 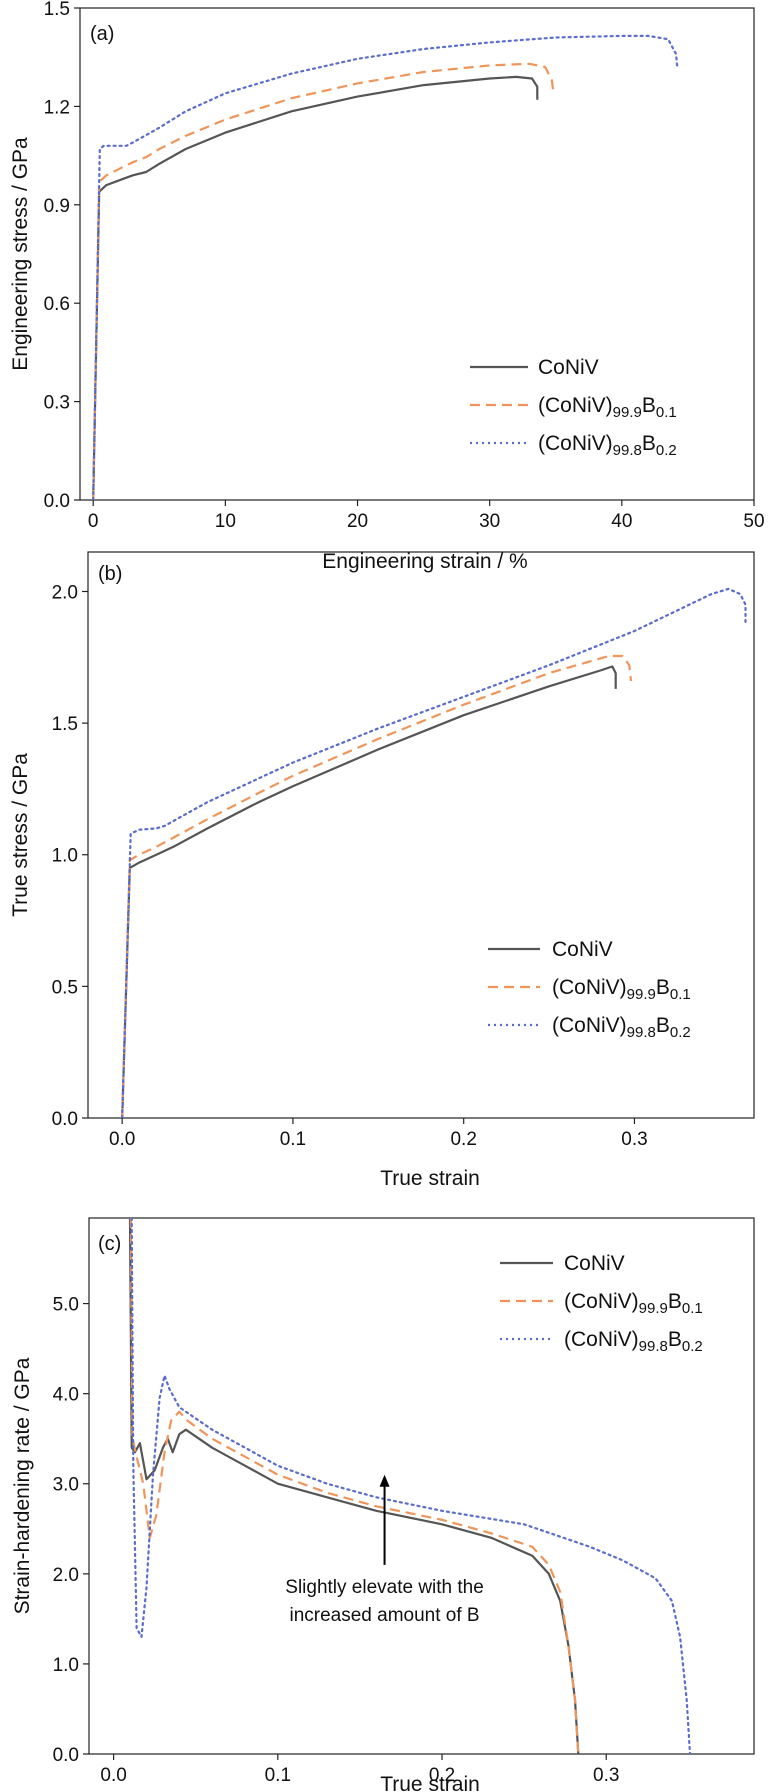 What do you see at coordinates (66, 1305) in the screenshot?
I see `y-tick-label: 5.0` at bounding box center [66, 1305].